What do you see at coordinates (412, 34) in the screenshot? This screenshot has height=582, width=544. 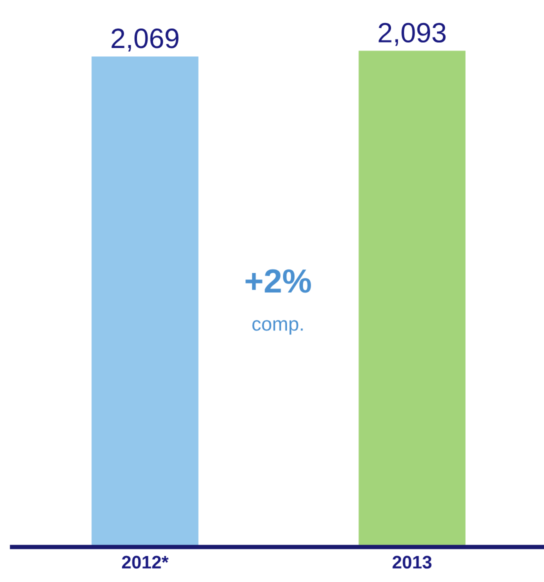 I see `data-label: 2,093` at bounding box center [412, 34].